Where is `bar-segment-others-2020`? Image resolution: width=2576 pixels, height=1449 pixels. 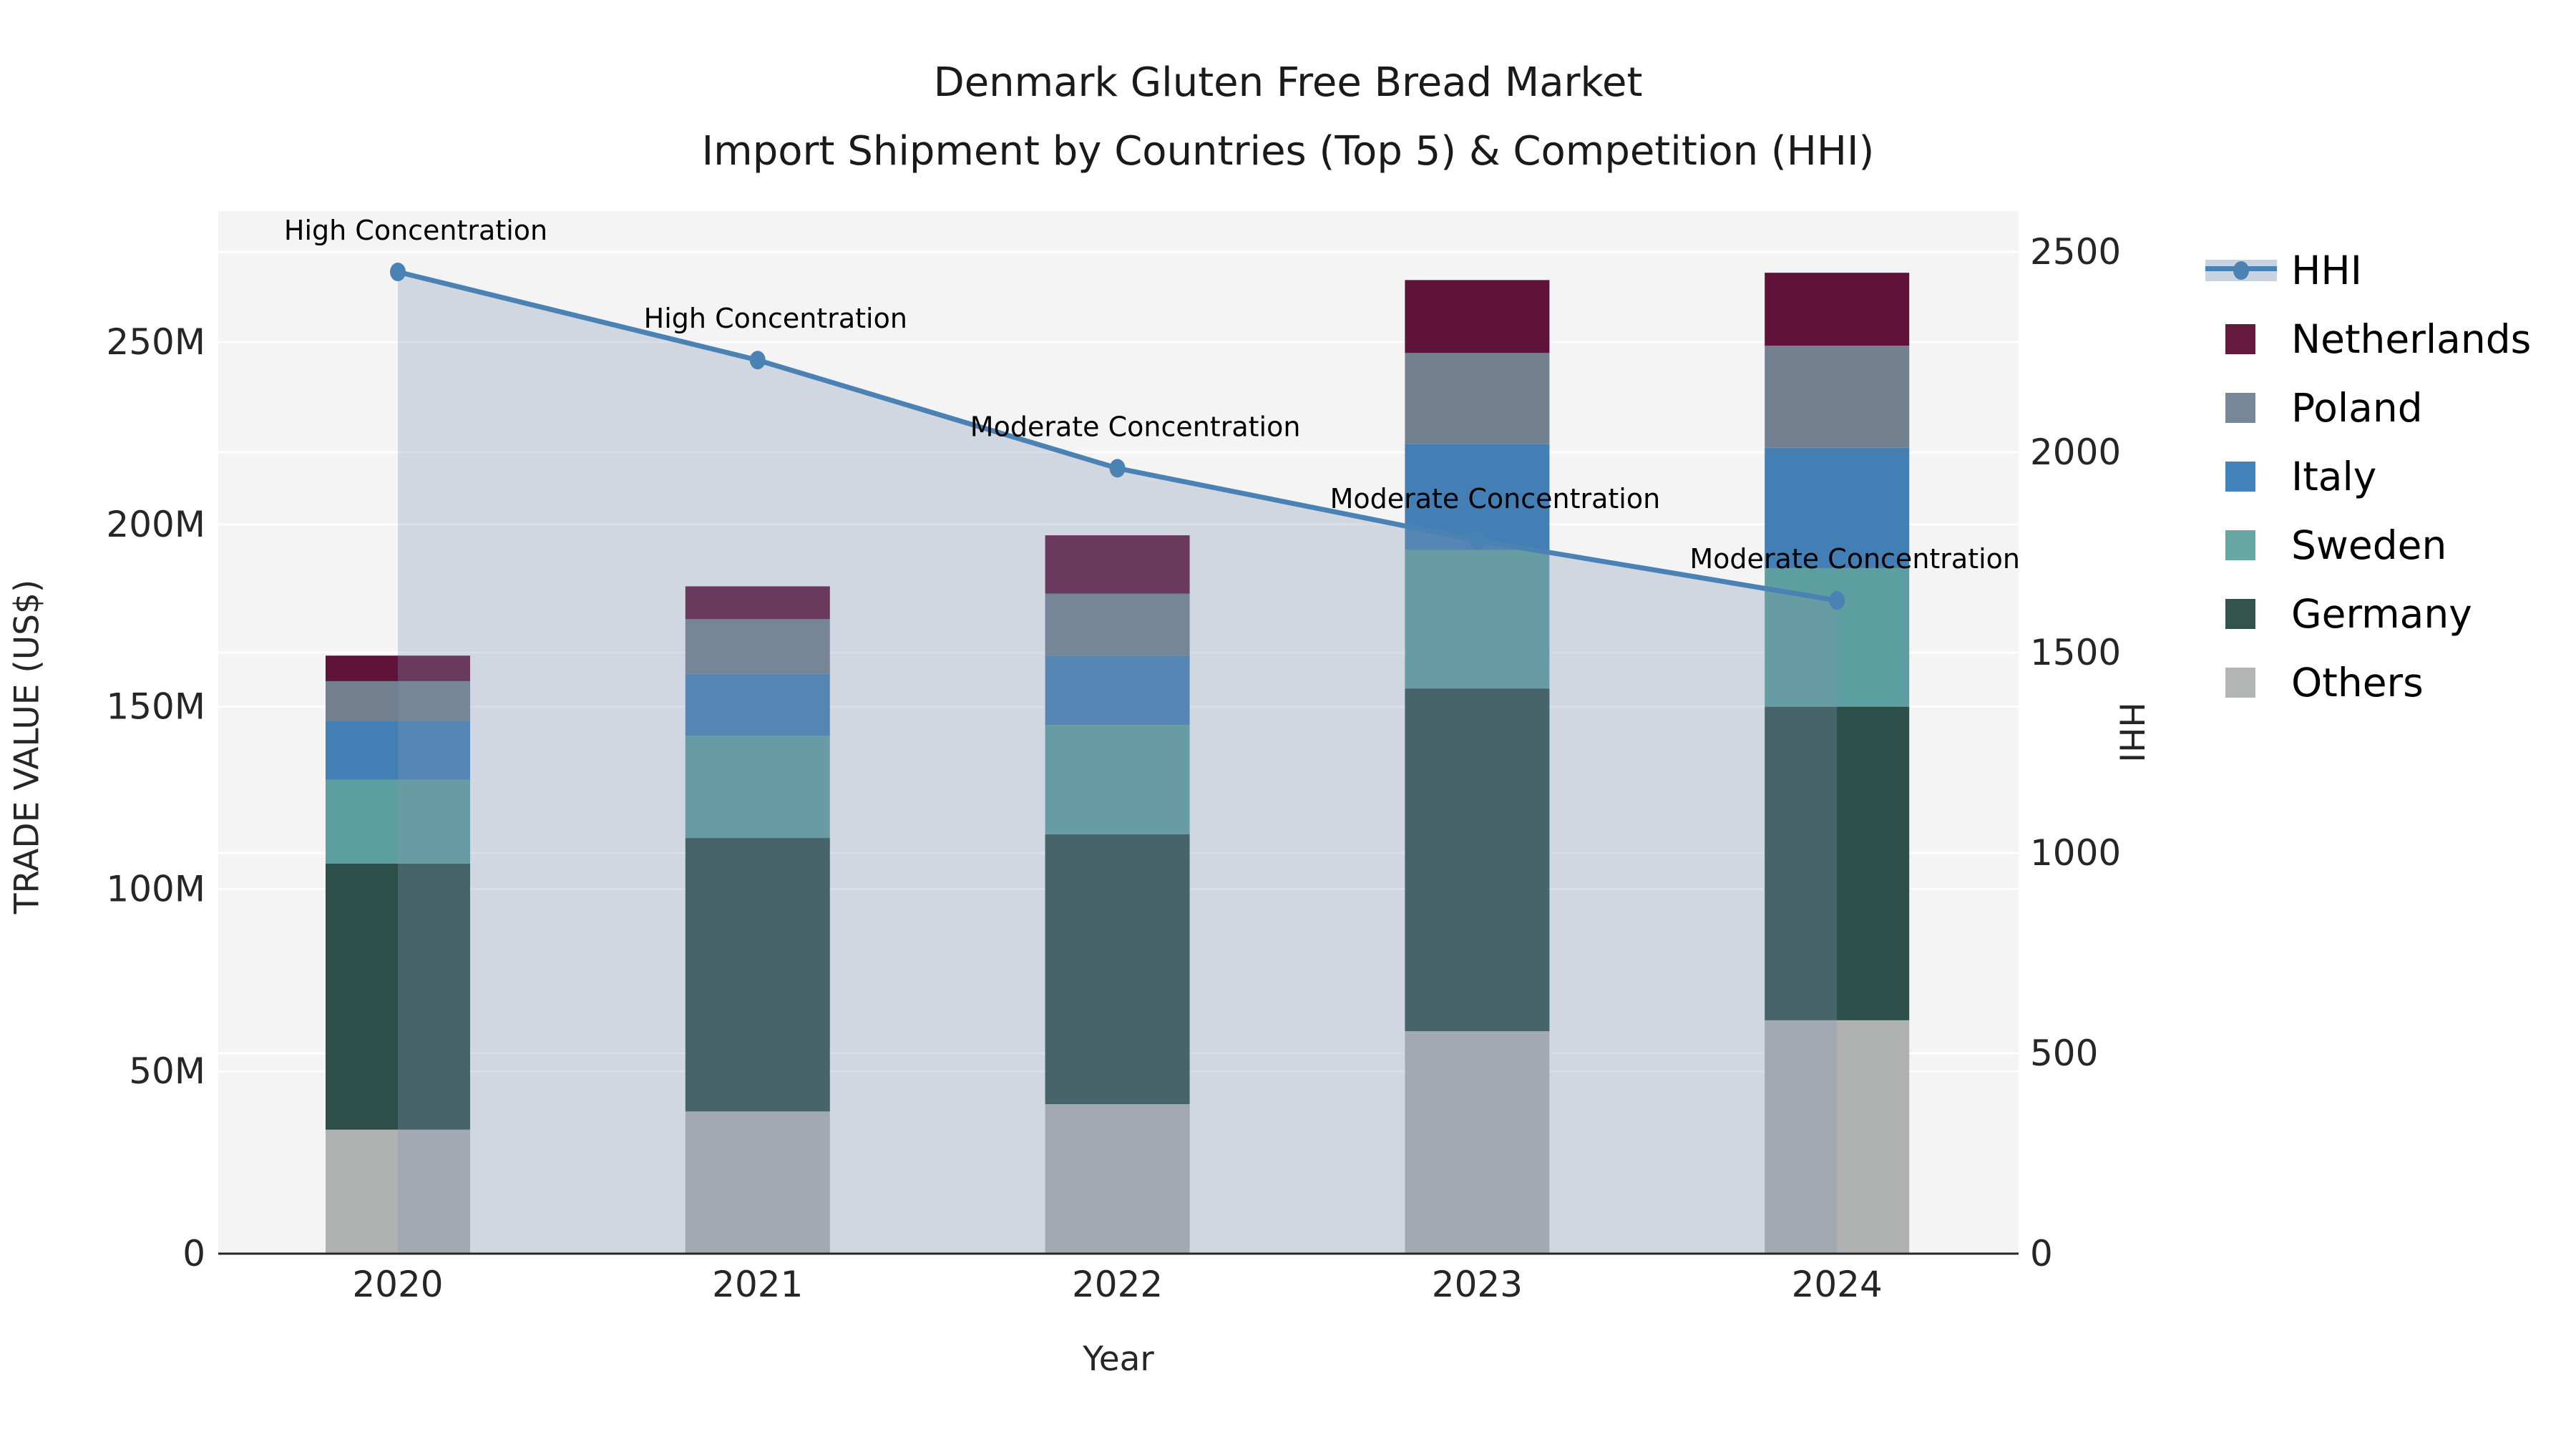
bar-segment-others-2020 is located at coordinates (398, 1191).